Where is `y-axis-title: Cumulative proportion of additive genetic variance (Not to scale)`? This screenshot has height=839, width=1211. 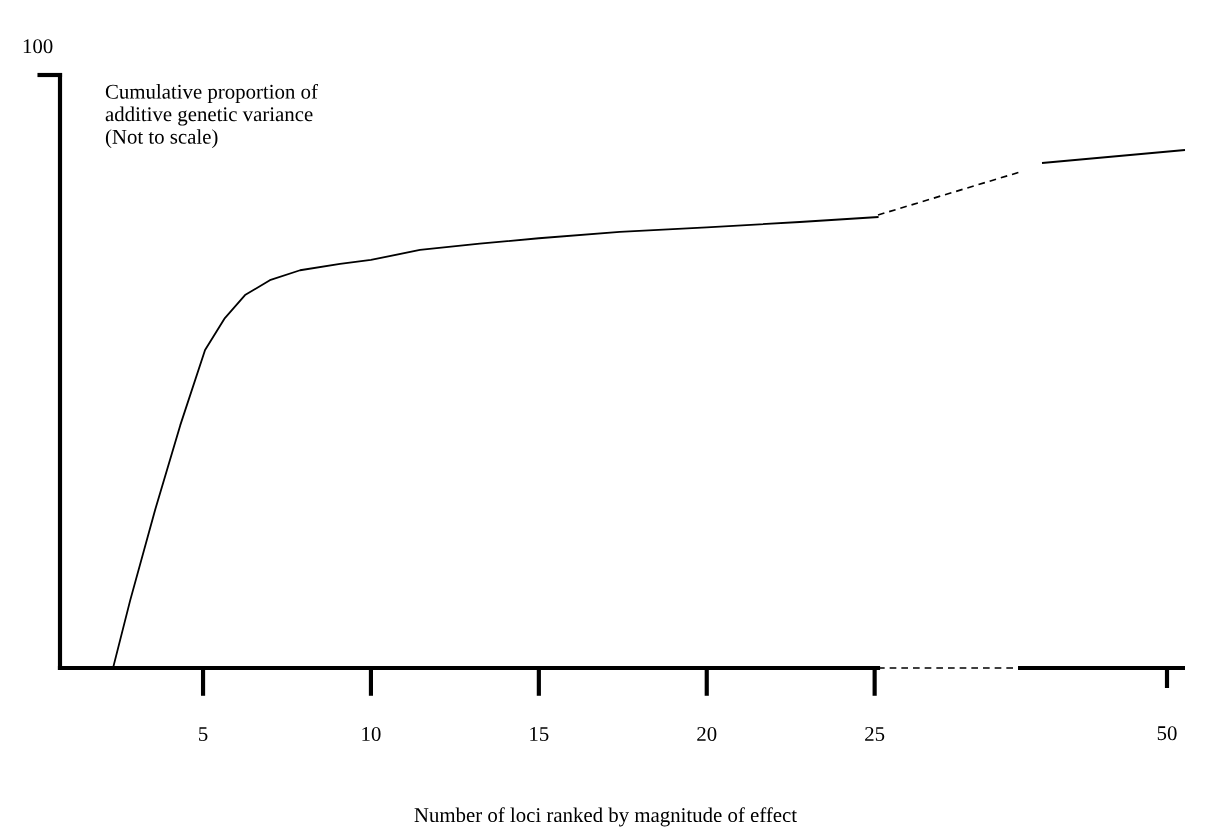
y-axis-title: Cumulative proportion of additive genetic variance (Not to scale) is located at coordinates (211, 116).